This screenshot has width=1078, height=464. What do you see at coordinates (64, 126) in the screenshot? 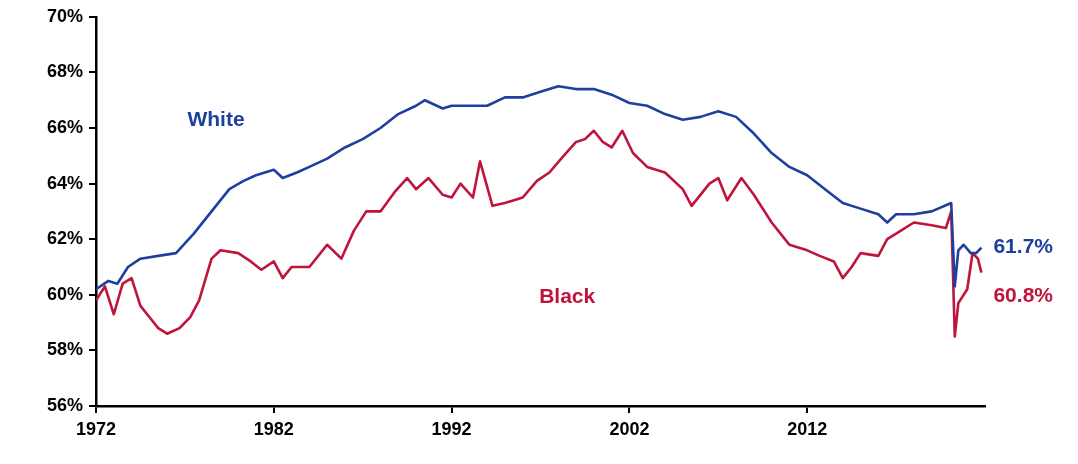
I see `y-tick-label: 66%` at bounding box center [64, 126].